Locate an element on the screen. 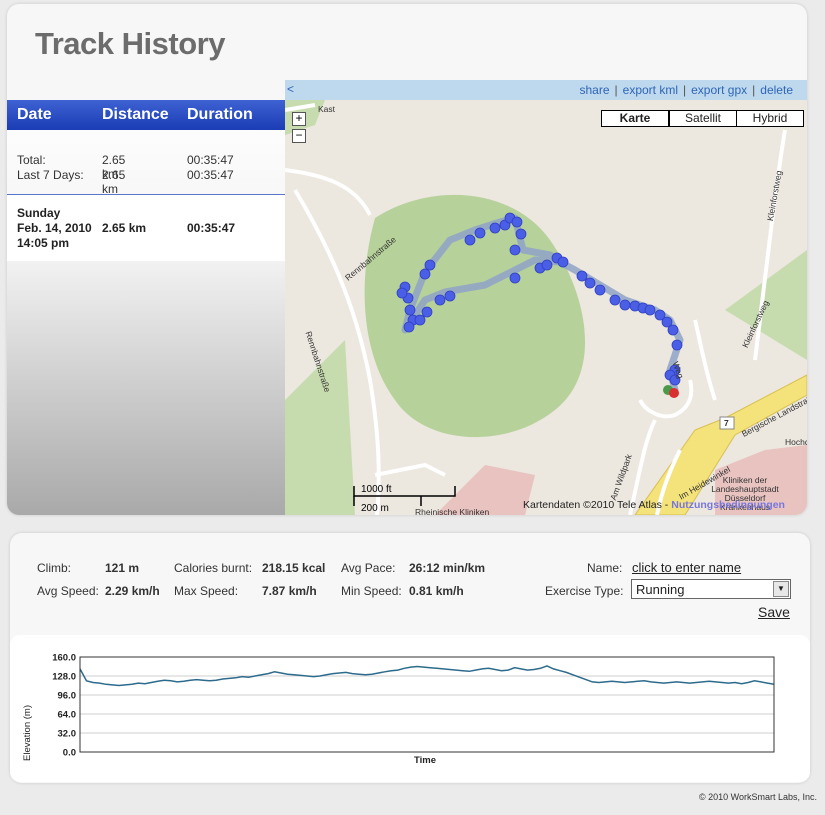 The image size is (825, 815). track-time: 14:05 pm is located at coordinates (43, 243).